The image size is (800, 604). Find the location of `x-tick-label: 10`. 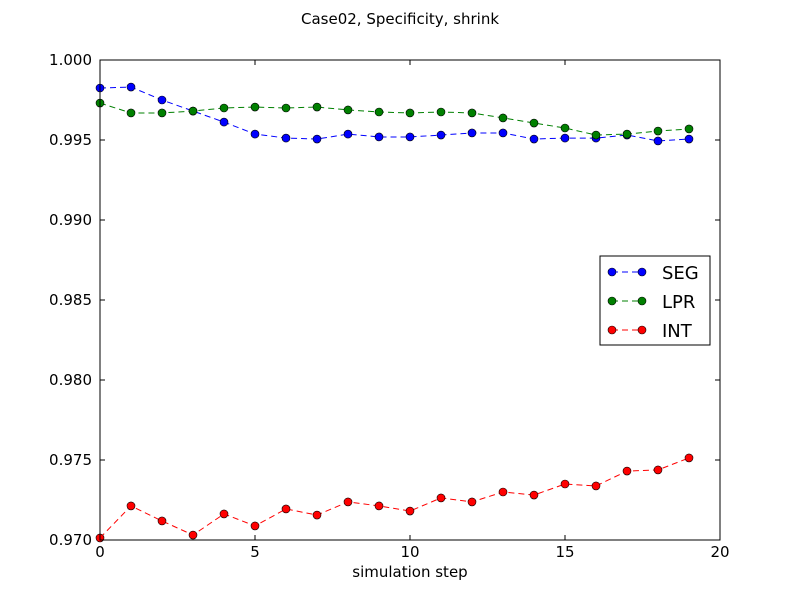

x-tick-label: 10 is located at coordinates (409, 552).